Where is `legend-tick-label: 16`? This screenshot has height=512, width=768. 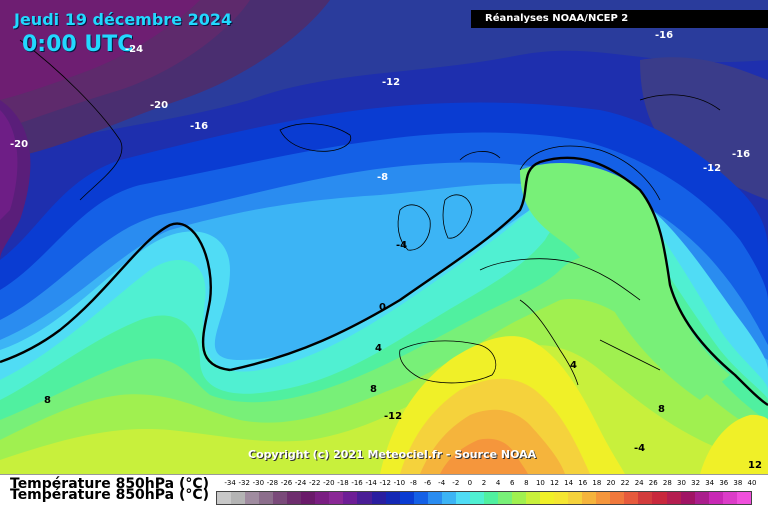 legend-tick-label: 16 is located at coordinates (583, 483).